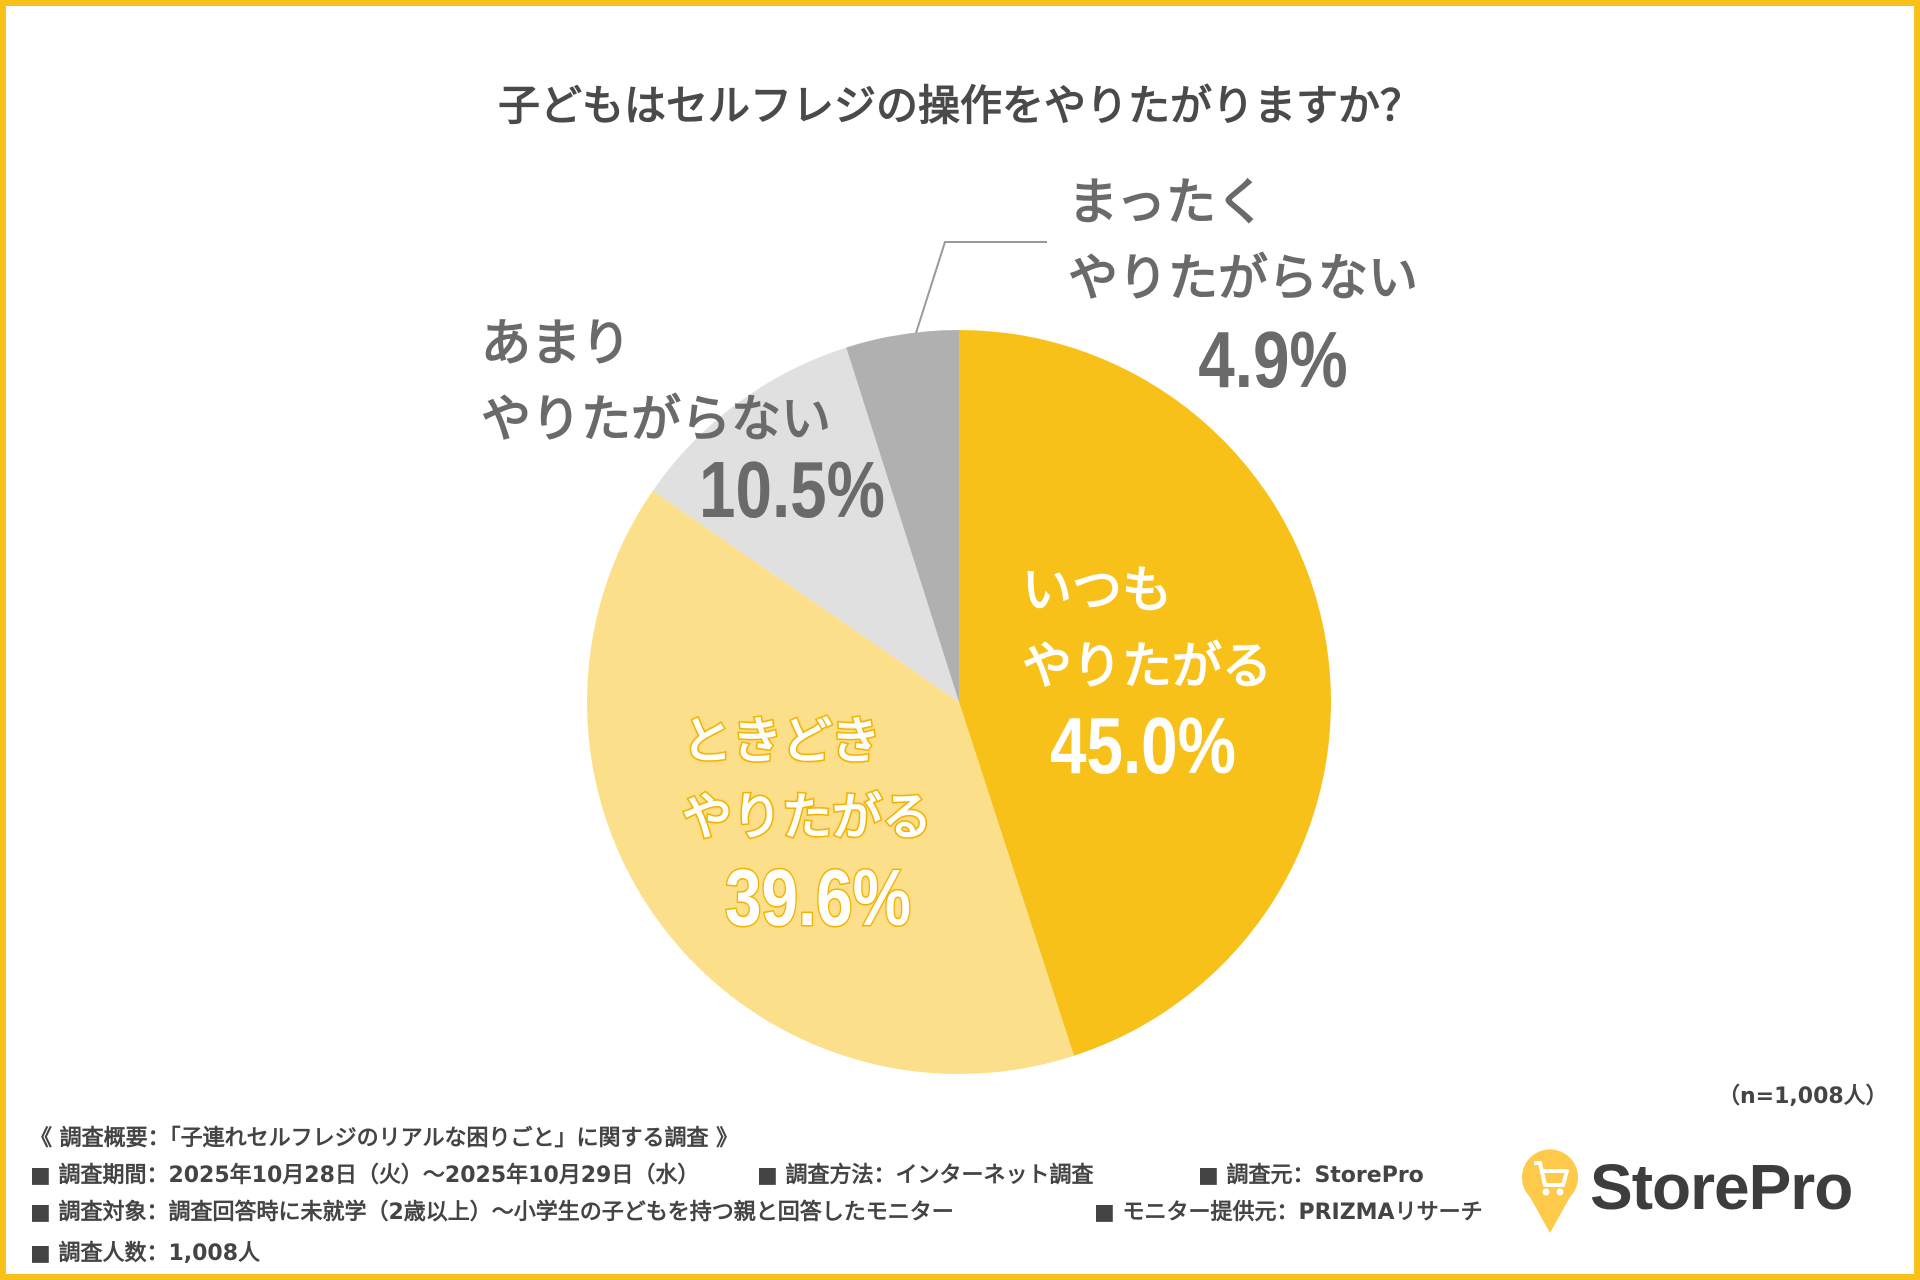 Image resolution: width=1920 pixels, height=1280 pixels. Describe the element at coordinates (1243, 240) in the screenshot. I see `slice-label-never: まったく やりたがらない` at that location.